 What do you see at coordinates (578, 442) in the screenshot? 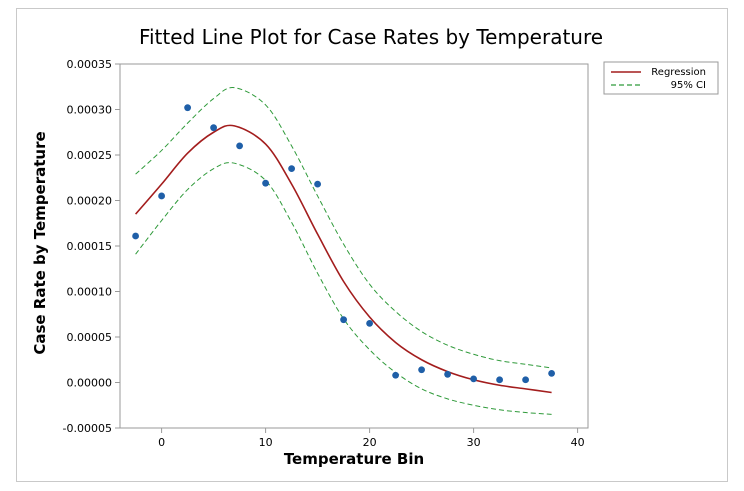
I see `x-tick-label: 40` at bounding box center [578, 442].